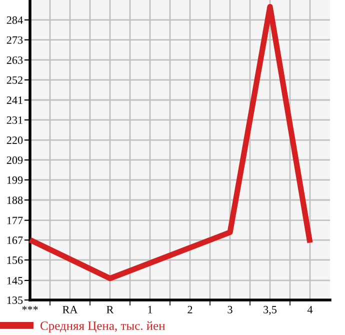 The width and height of the screenshot is (345, 335). I want to click on y-tick-label: 284, so click(14, 20).